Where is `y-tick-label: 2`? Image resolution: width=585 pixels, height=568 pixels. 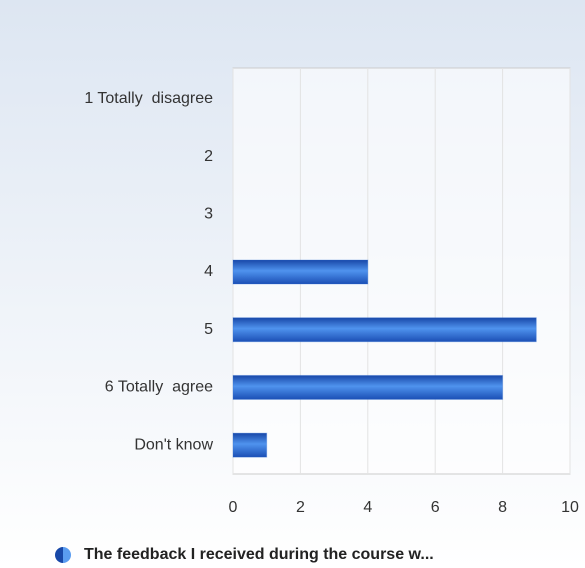 y-tick-label: 2 is located at coordinates (208, 156).